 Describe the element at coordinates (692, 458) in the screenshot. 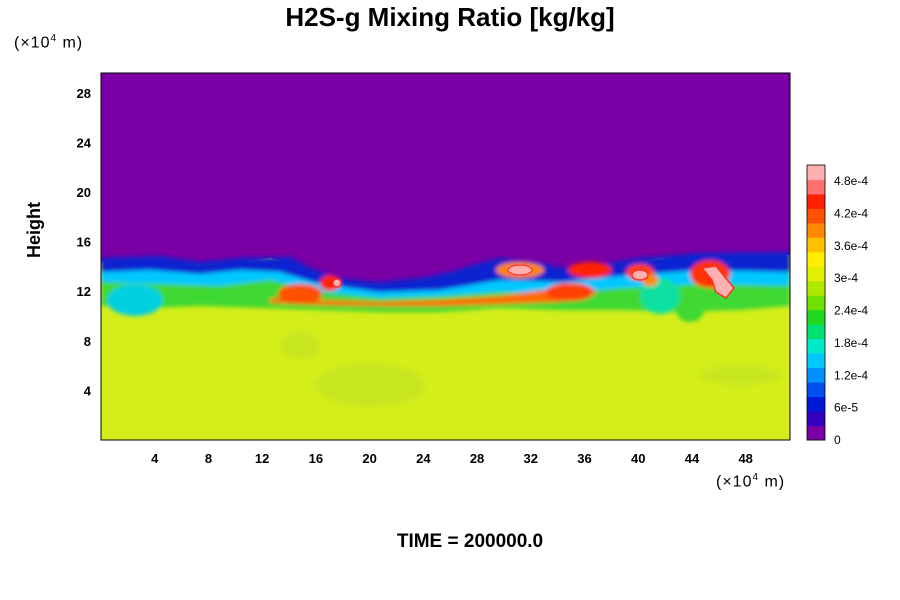

I see `x-tick-label: 44` at that location.